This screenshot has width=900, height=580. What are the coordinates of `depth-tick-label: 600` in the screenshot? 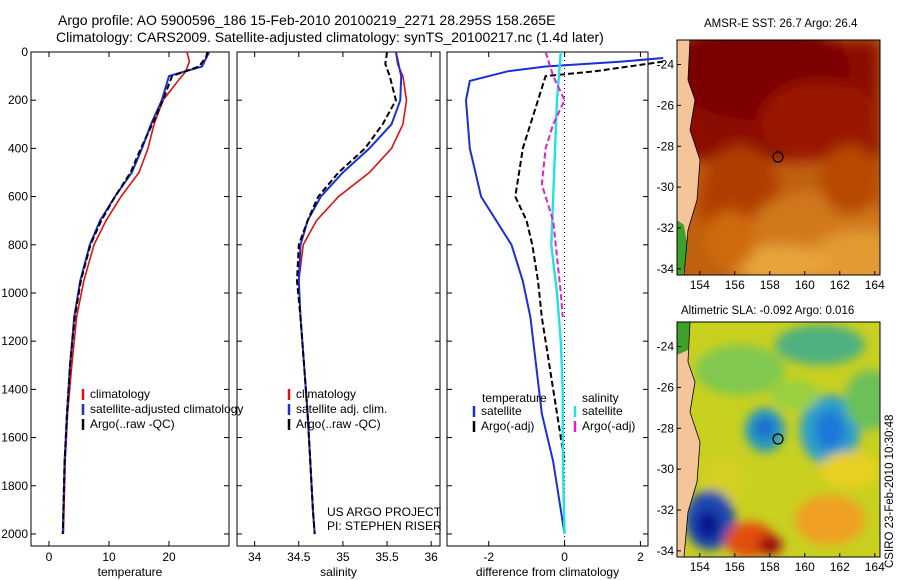 It's located at (18, 197).